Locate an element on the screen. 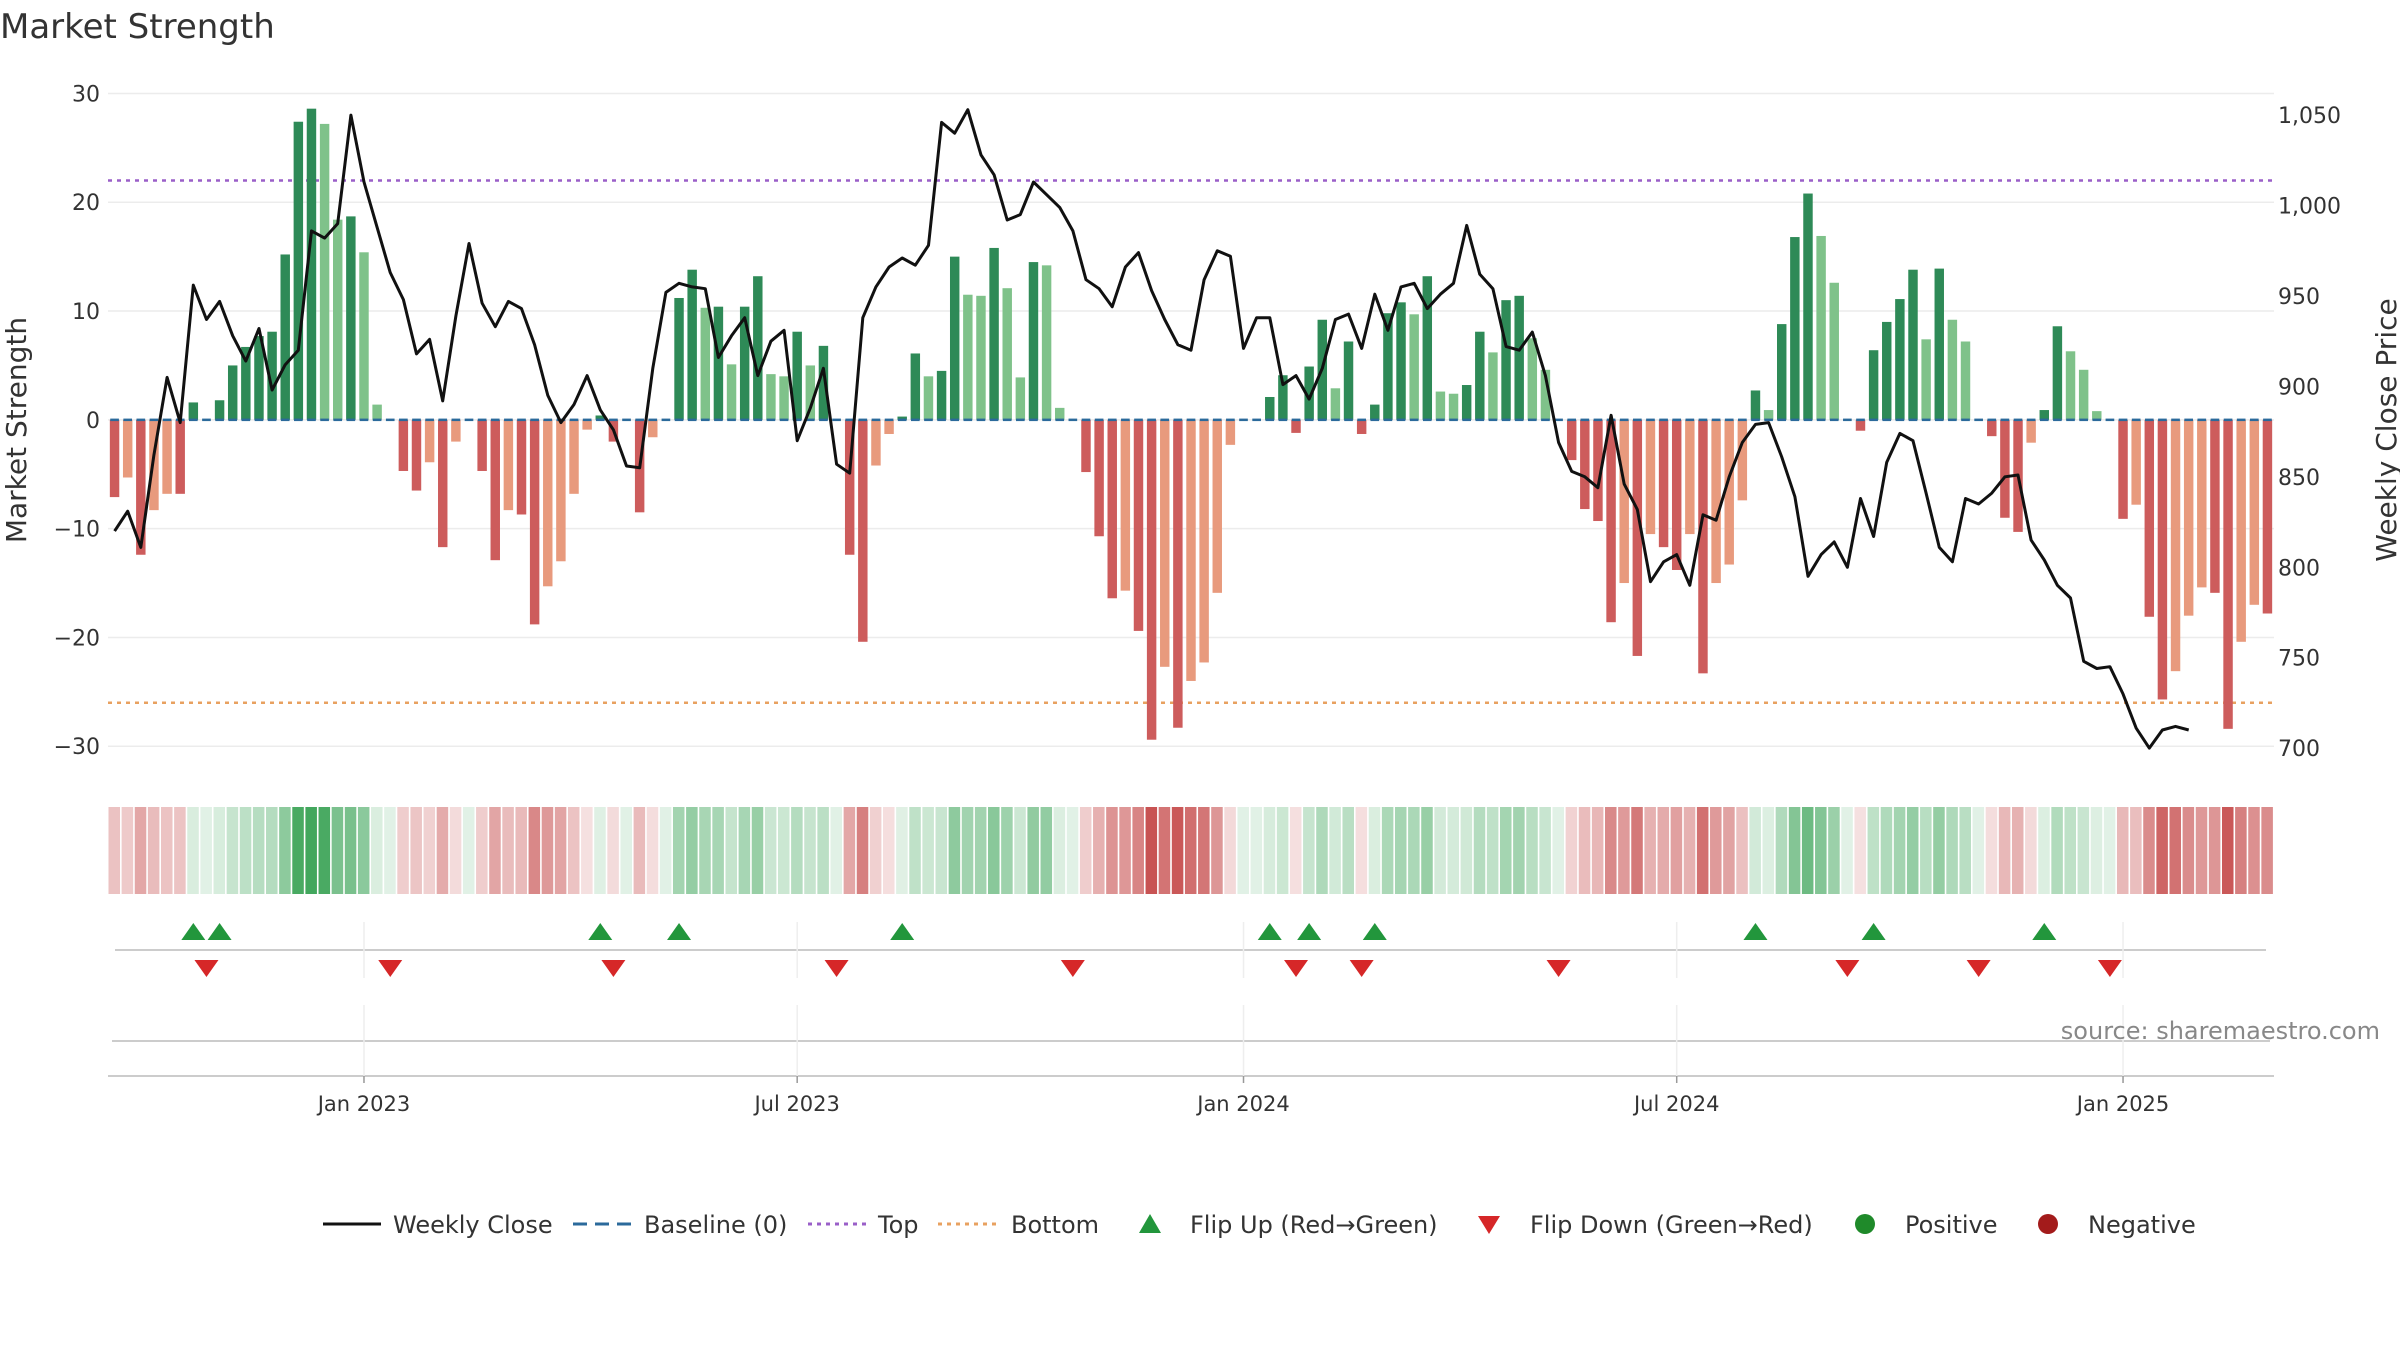  legend-flip-up-icon is located at coordinates (1150, 1223).